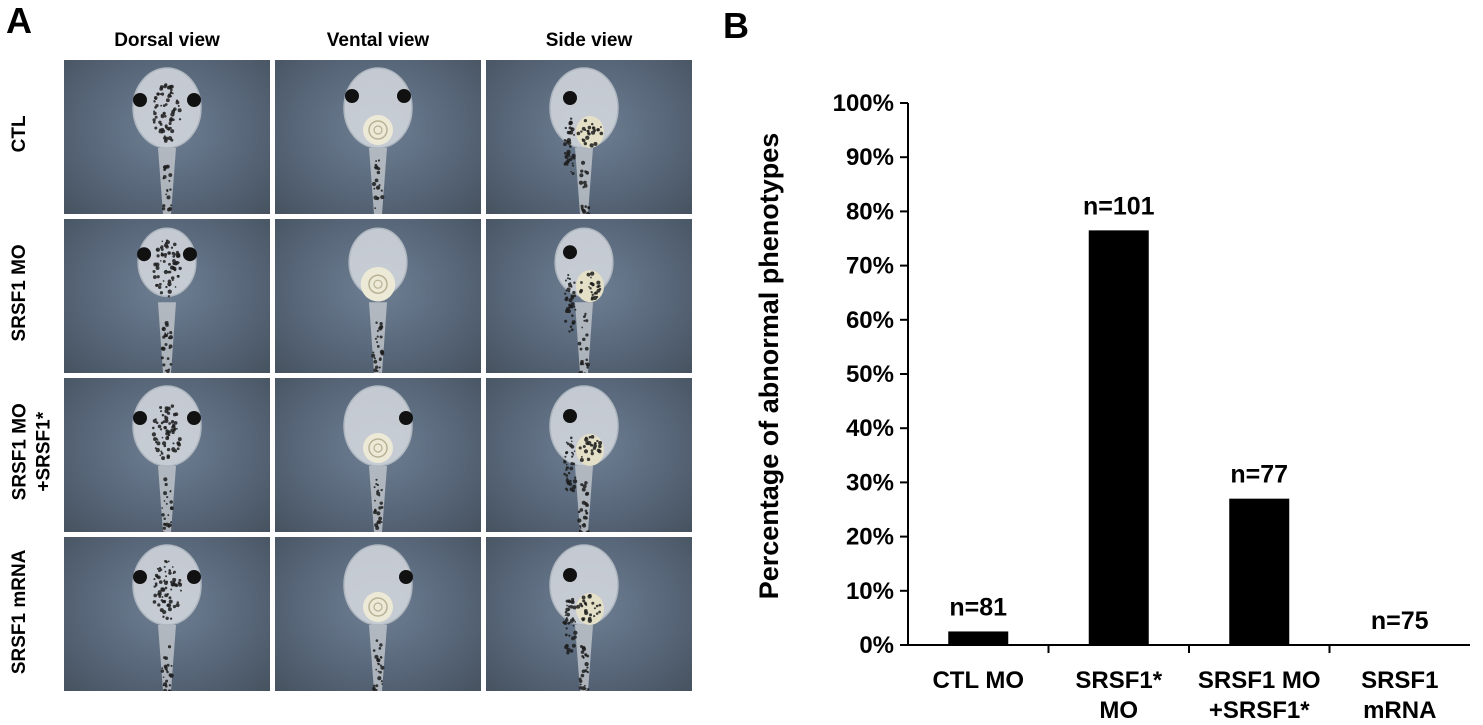  I want to click on data-label: n=101, so click(1119, 206).